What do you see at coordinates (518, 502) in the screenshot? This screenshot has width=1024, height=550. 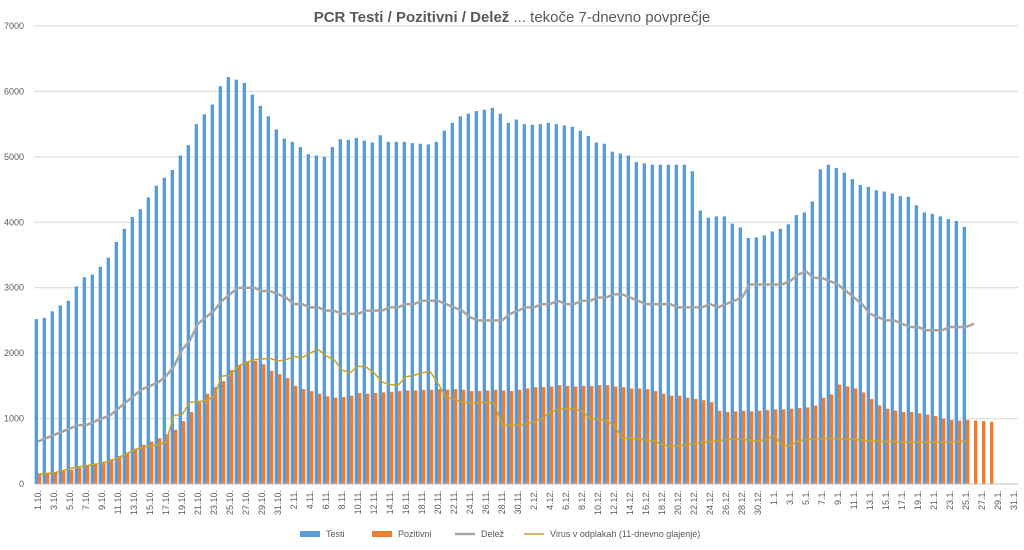 I see `x-tick-label: 30.11.` at bounding box center [518, 502].